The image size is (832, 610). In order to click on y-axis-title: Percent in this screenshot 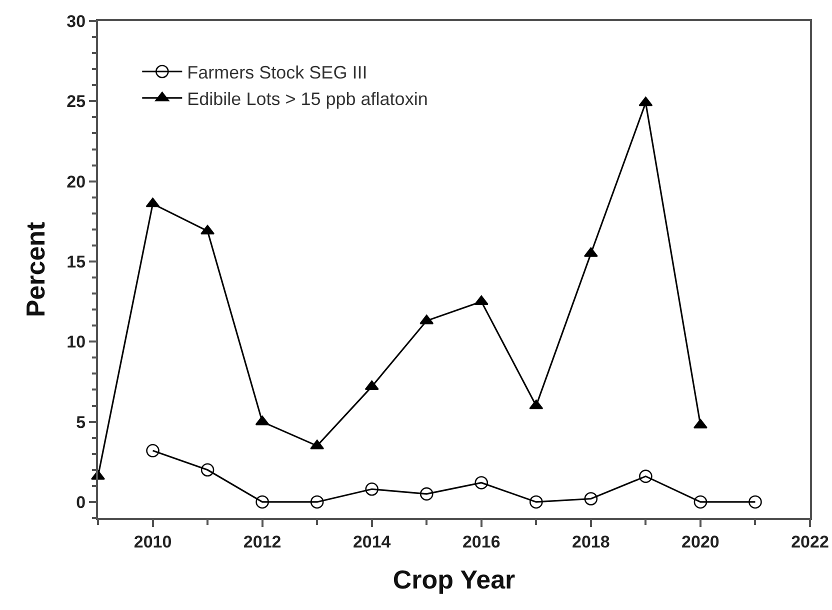, I will do `click(35, 269)`.